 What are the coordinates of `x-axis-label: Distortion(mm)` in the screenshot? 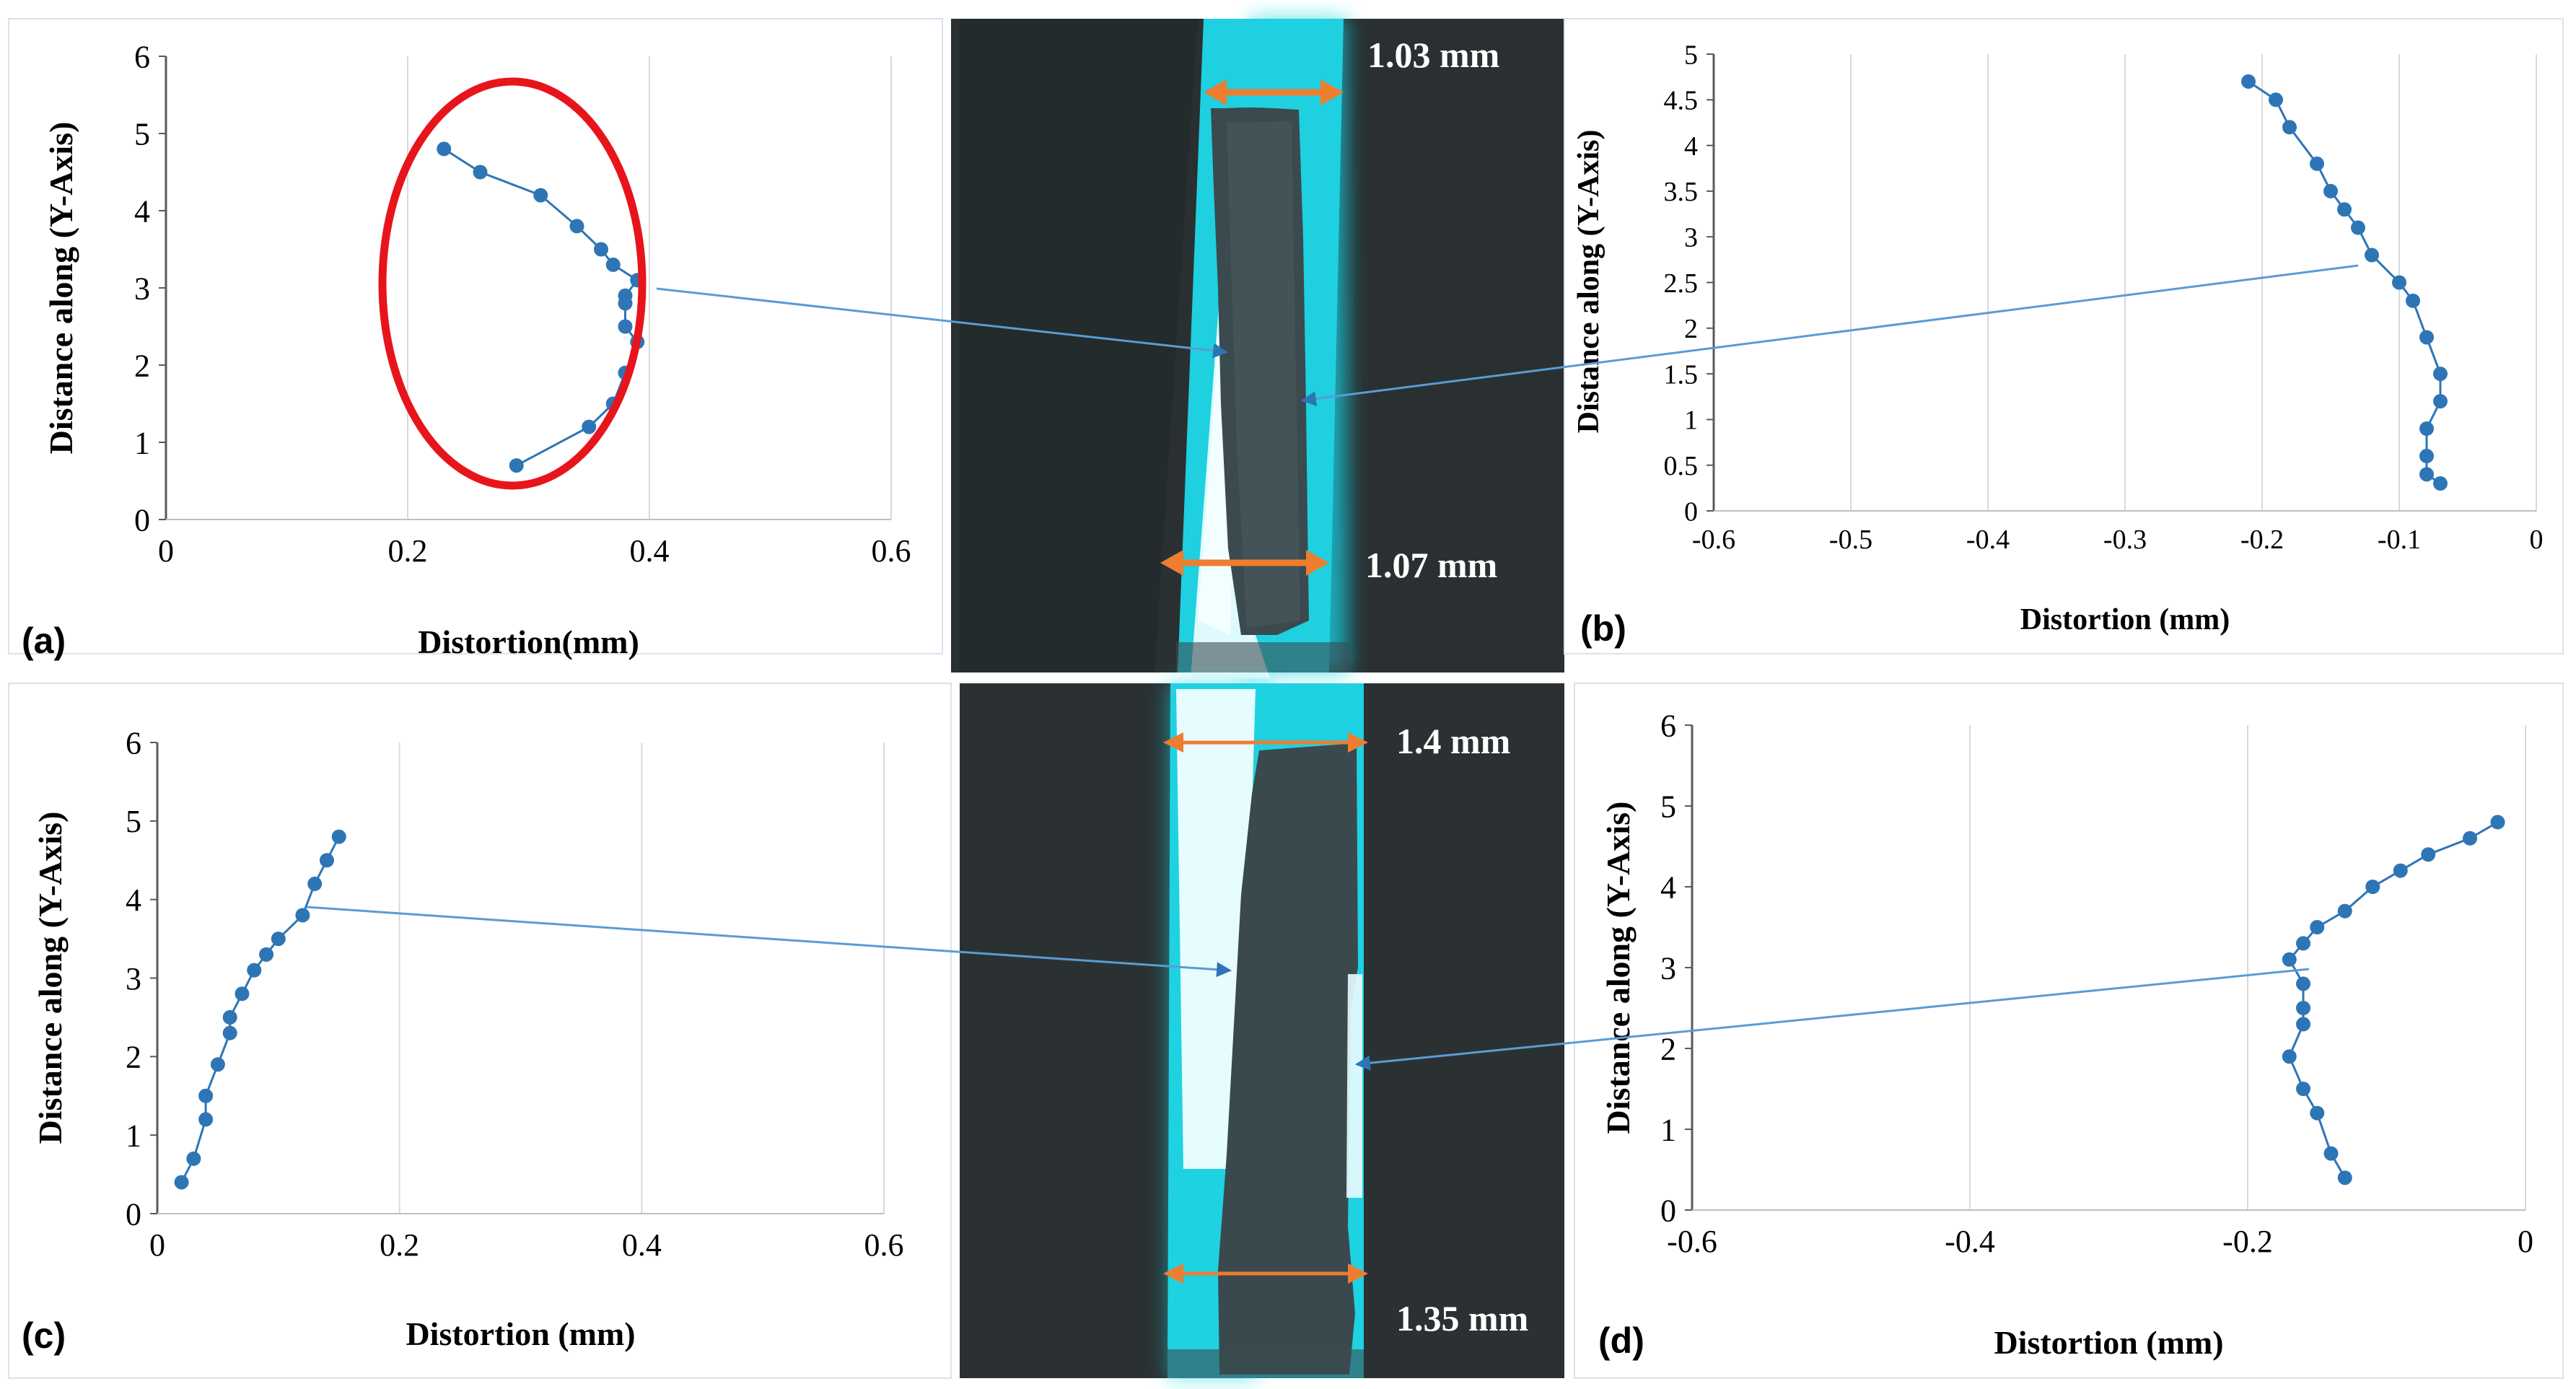 It's located at (528, 641).